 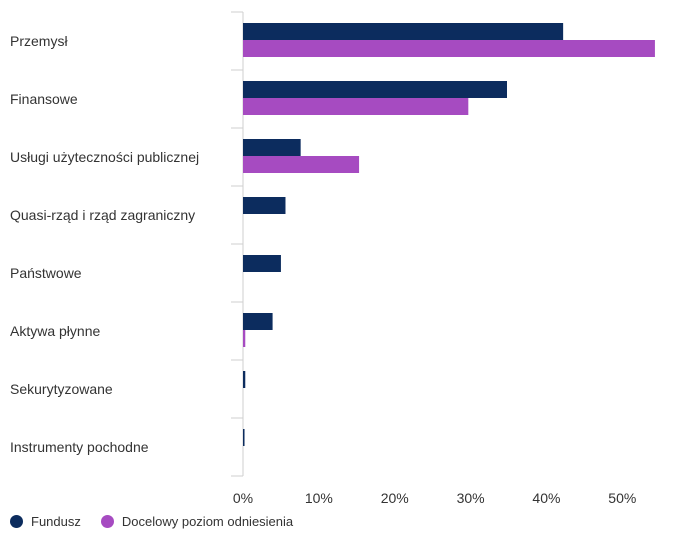 I want to click on legend-item-fundusz: Fundusz, so click(x=45, y=521).